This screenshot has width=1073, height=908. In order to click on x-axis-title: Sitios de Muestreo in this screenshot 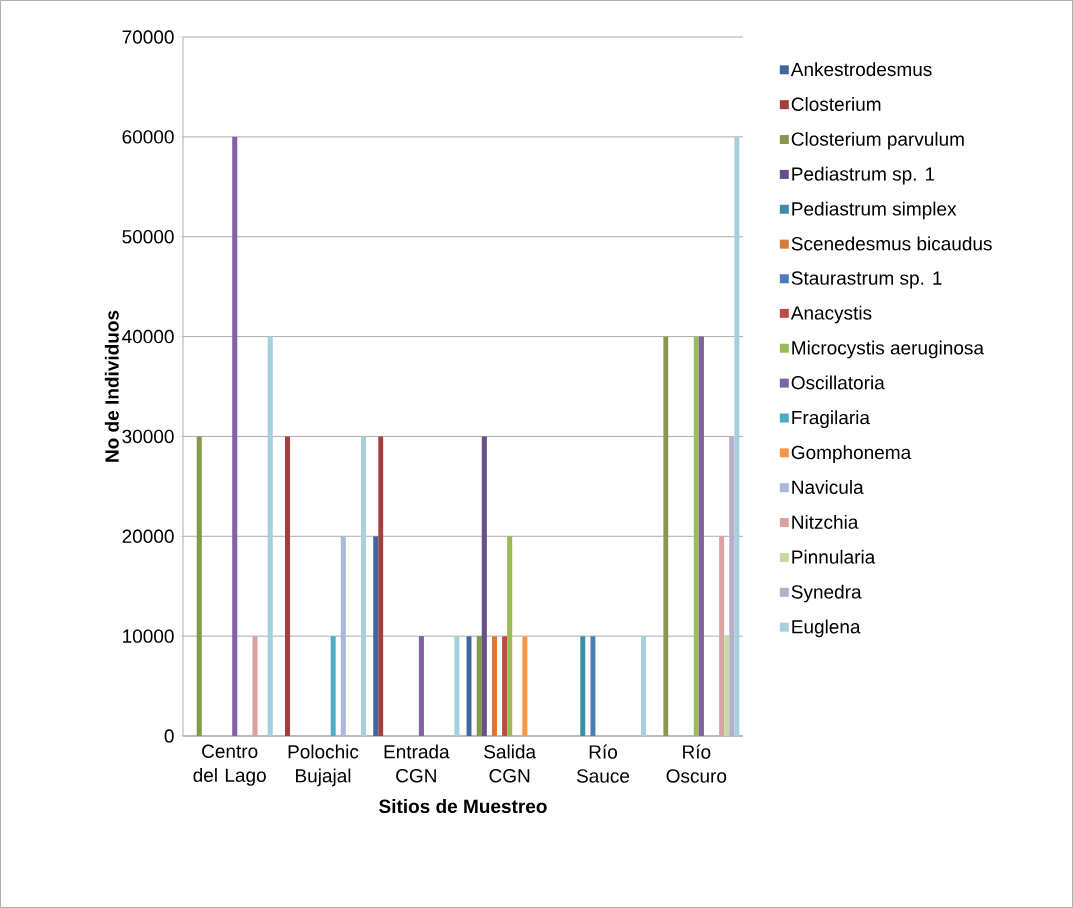, I will do `click(463, 806)`.